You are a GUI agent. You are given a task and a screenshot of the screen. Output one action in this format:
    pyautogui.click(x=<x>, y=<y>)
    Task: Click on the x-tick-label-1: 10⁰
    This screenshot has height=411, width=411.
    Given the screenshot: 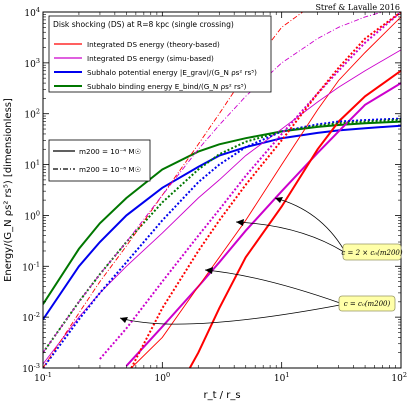 What is the action you would take?
    pyautogui.click(x=163, y=377)
    